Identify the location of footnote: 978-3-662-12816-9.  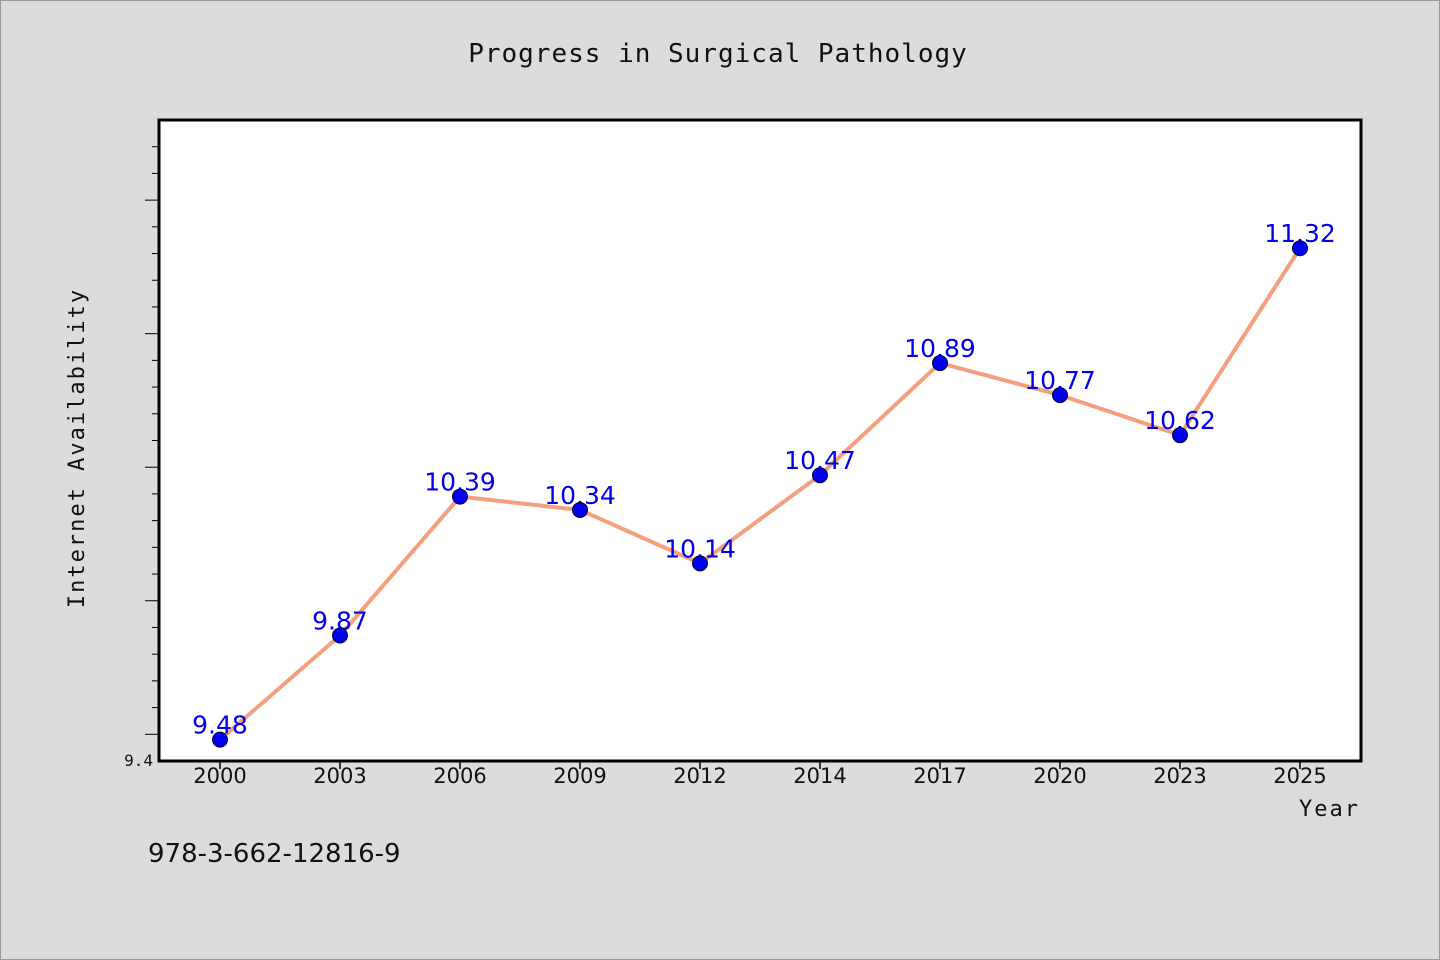
(274, 854).